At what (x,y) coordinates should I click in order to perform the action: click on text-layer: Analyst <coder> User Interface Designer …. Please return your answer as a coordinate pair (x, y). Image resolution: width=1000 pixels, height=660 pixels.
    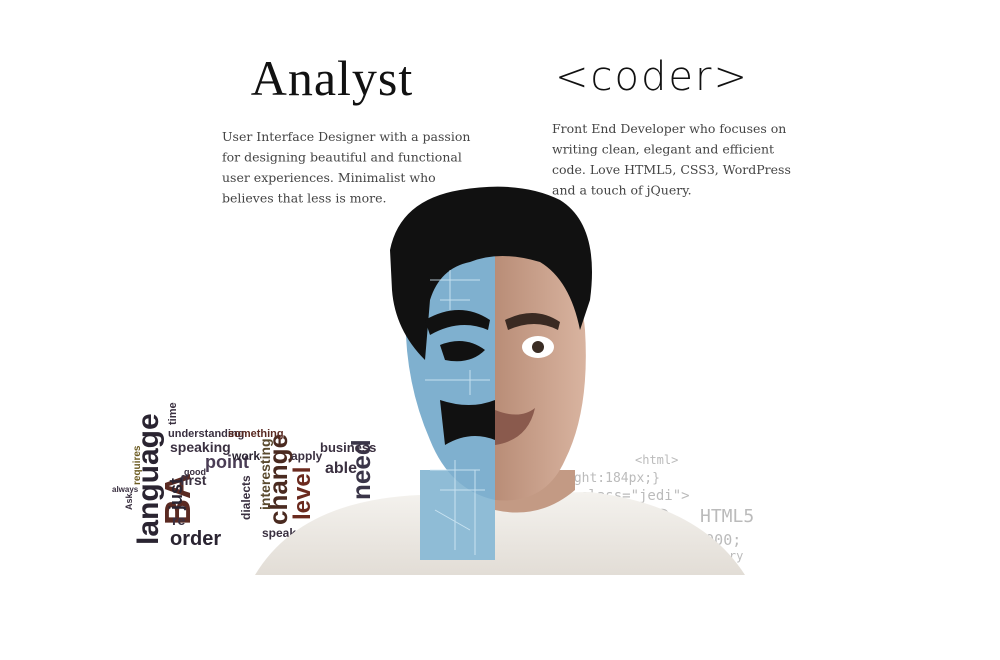
    Looking at the image, I should click on (506, 128).